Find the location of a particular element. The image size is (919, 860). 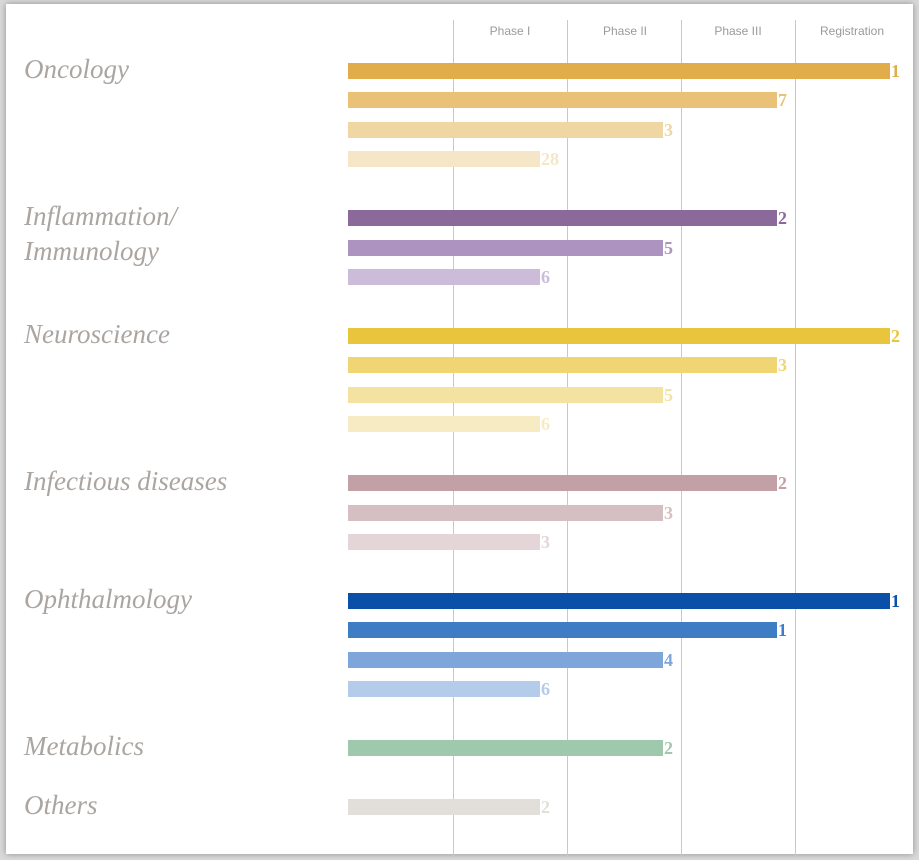

phase-header: Phase III is located at coordinates (738, 31).